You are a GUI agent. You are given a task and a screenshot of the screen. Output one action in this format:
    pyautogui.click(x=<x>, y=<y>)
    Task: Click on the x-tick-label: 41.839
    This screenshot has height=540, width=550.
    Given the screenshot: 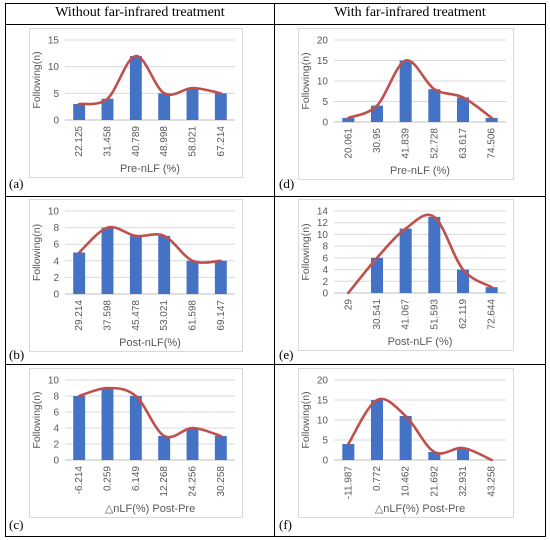 What is the action you would take?
    pyautogui.click(x=406, y=143)
    